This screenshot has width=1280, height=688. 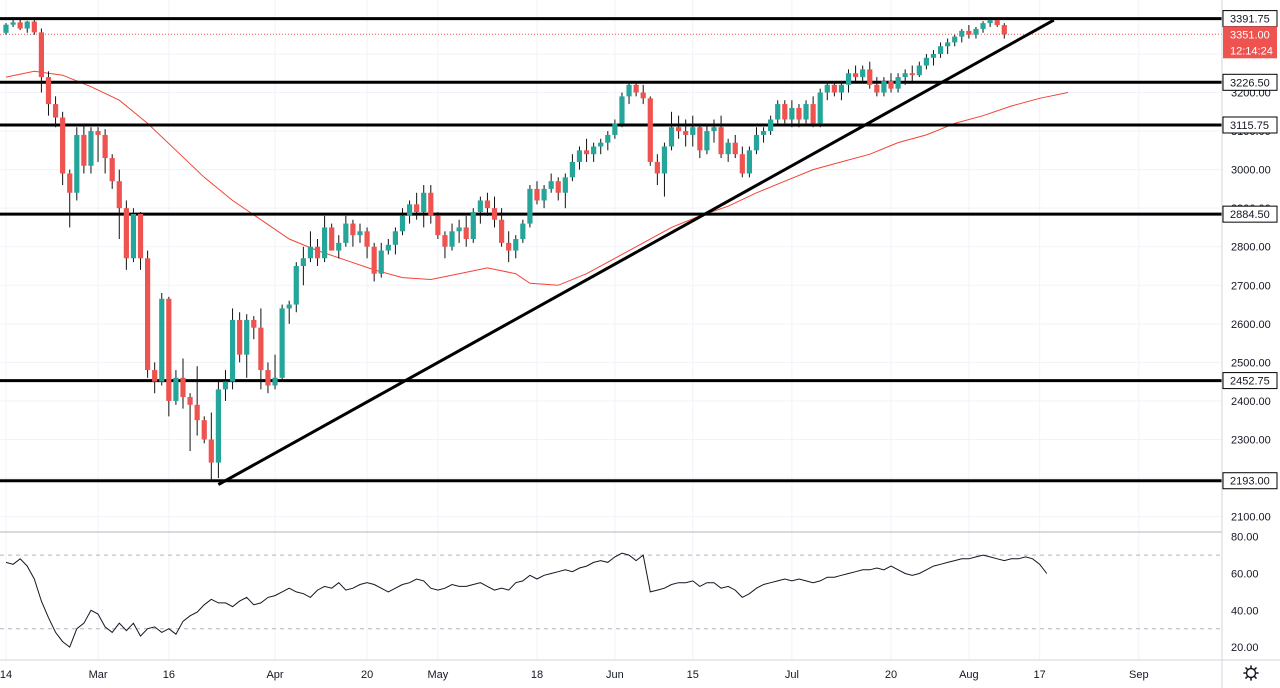 I want to click on price-tick-label: 2800.00, so click(x=1251, y=248).